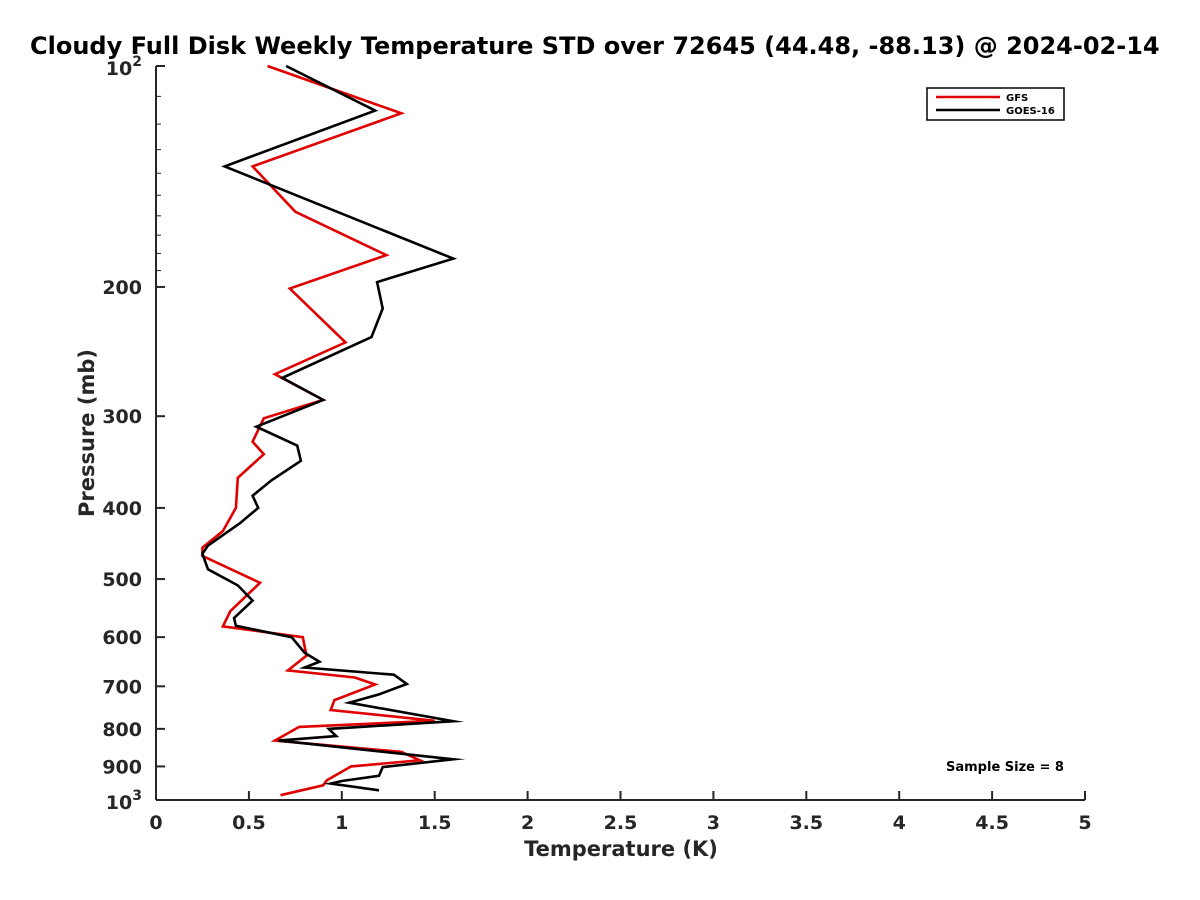 The width and height of the screenshot is (1200, 900). What do you see at coordinates (87, 433) in the screenshot?
I see `y-axis-label: Pressure (mb)` at bounding box center [87, 433].